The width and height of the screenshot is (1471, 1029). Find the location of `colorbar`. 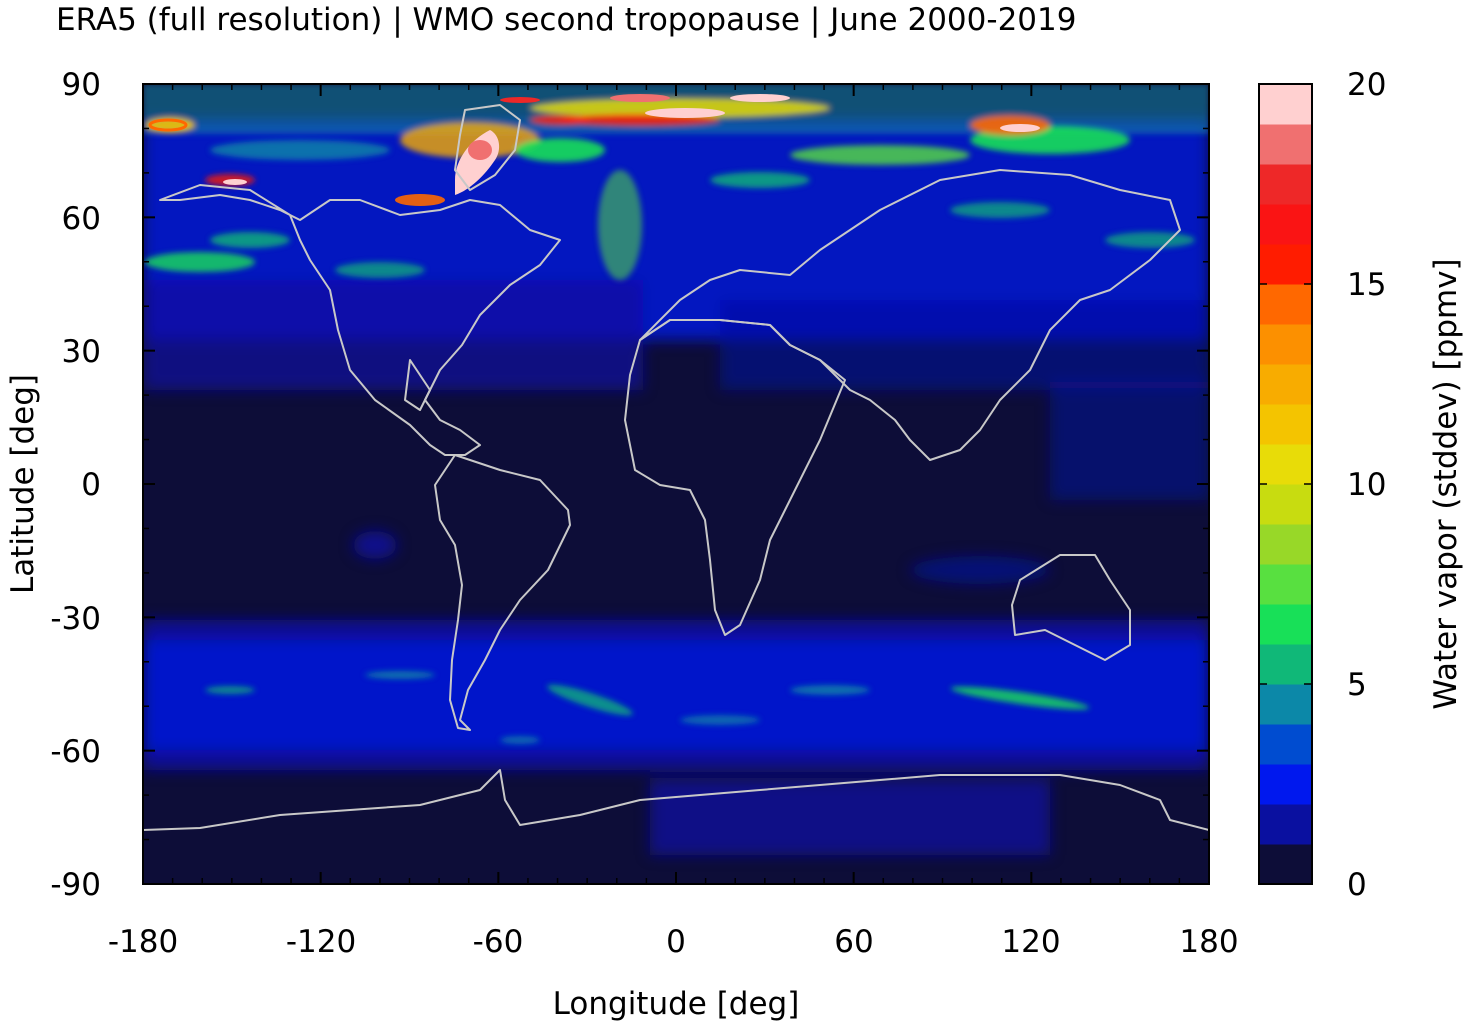

colorbar is located at coordinates (1285, 484).